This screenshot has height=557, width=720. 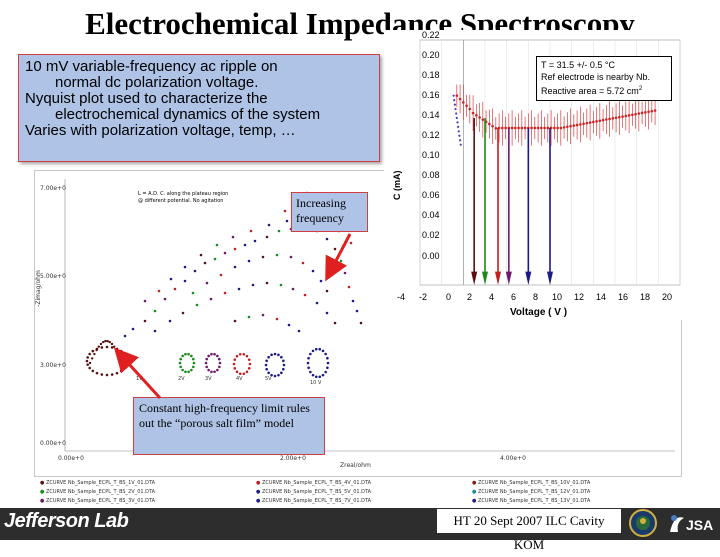 What do you see at coordinates (431, 55) in the screenshot?
I see `voltage-y-tick: 0.20` at bounding box center [431, 55].